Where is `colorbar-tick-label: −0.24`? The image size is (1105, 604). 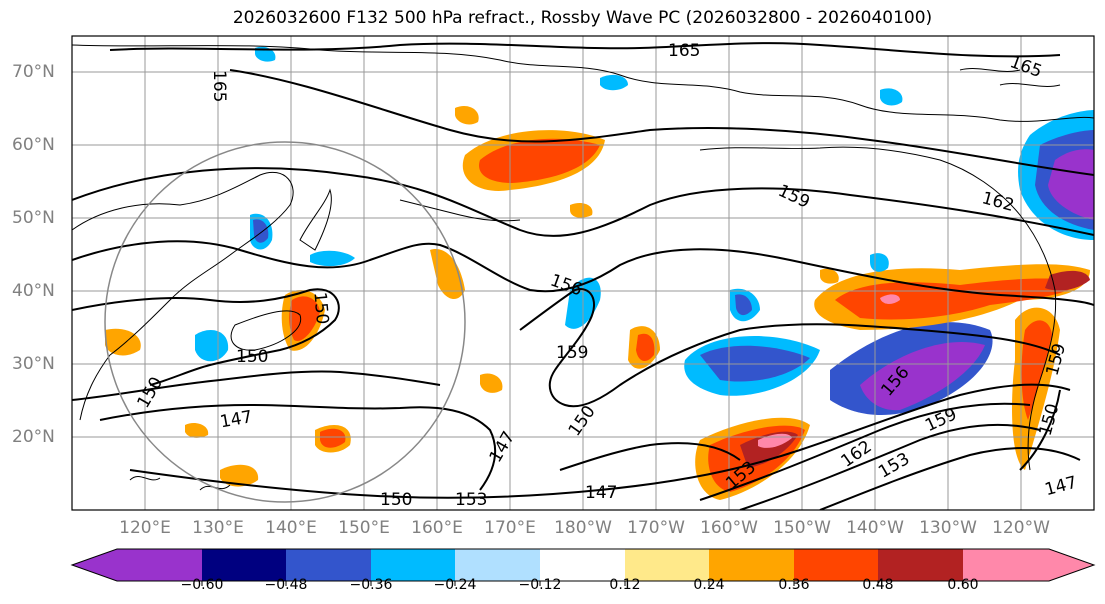
colorbar-tick-label: −0.24 is located at coordinates (455, 585).